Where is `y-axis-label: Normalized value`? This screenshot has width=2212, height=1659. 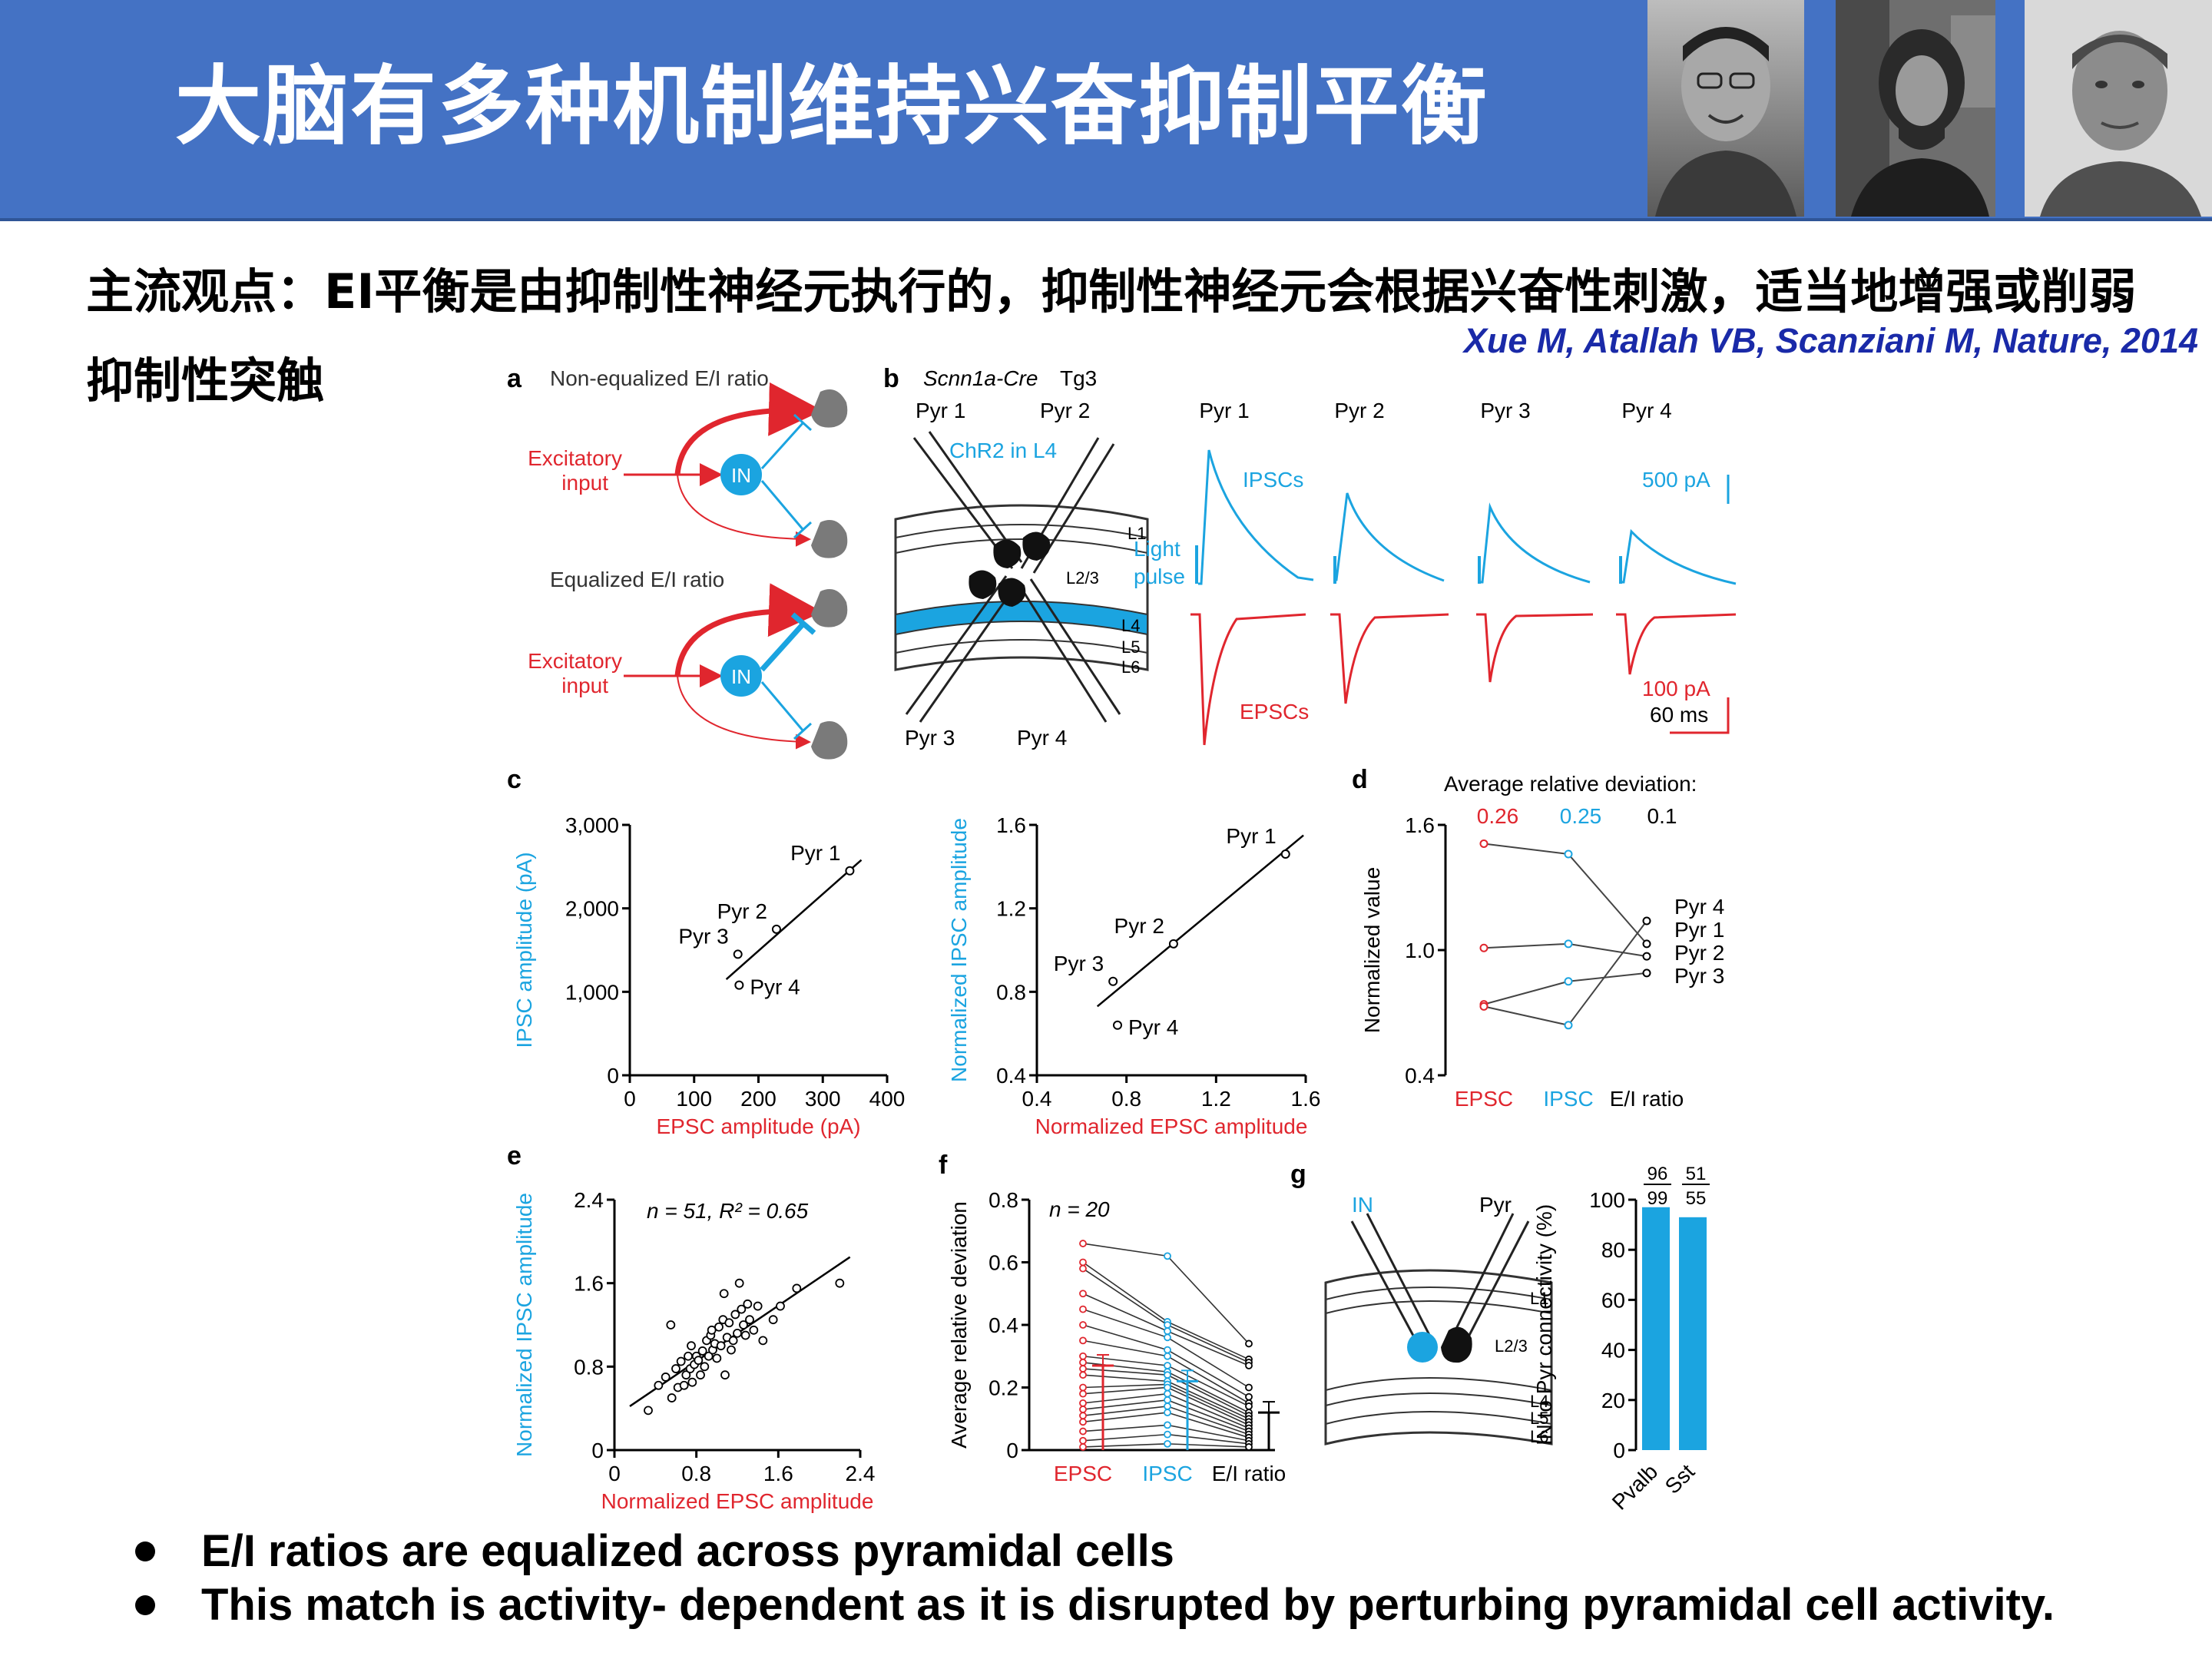
y-axis-label: Normalized value is located at coordinates (1372, 950).